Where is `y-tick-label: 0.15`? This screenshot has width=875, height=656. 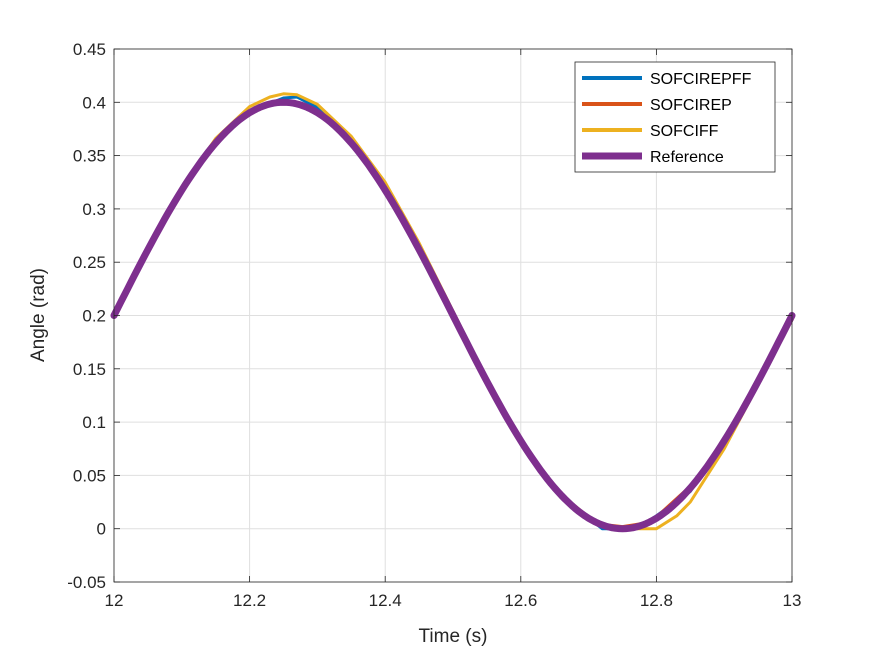 y-tick-label: 0.15 is located at coordinates (89, 369).